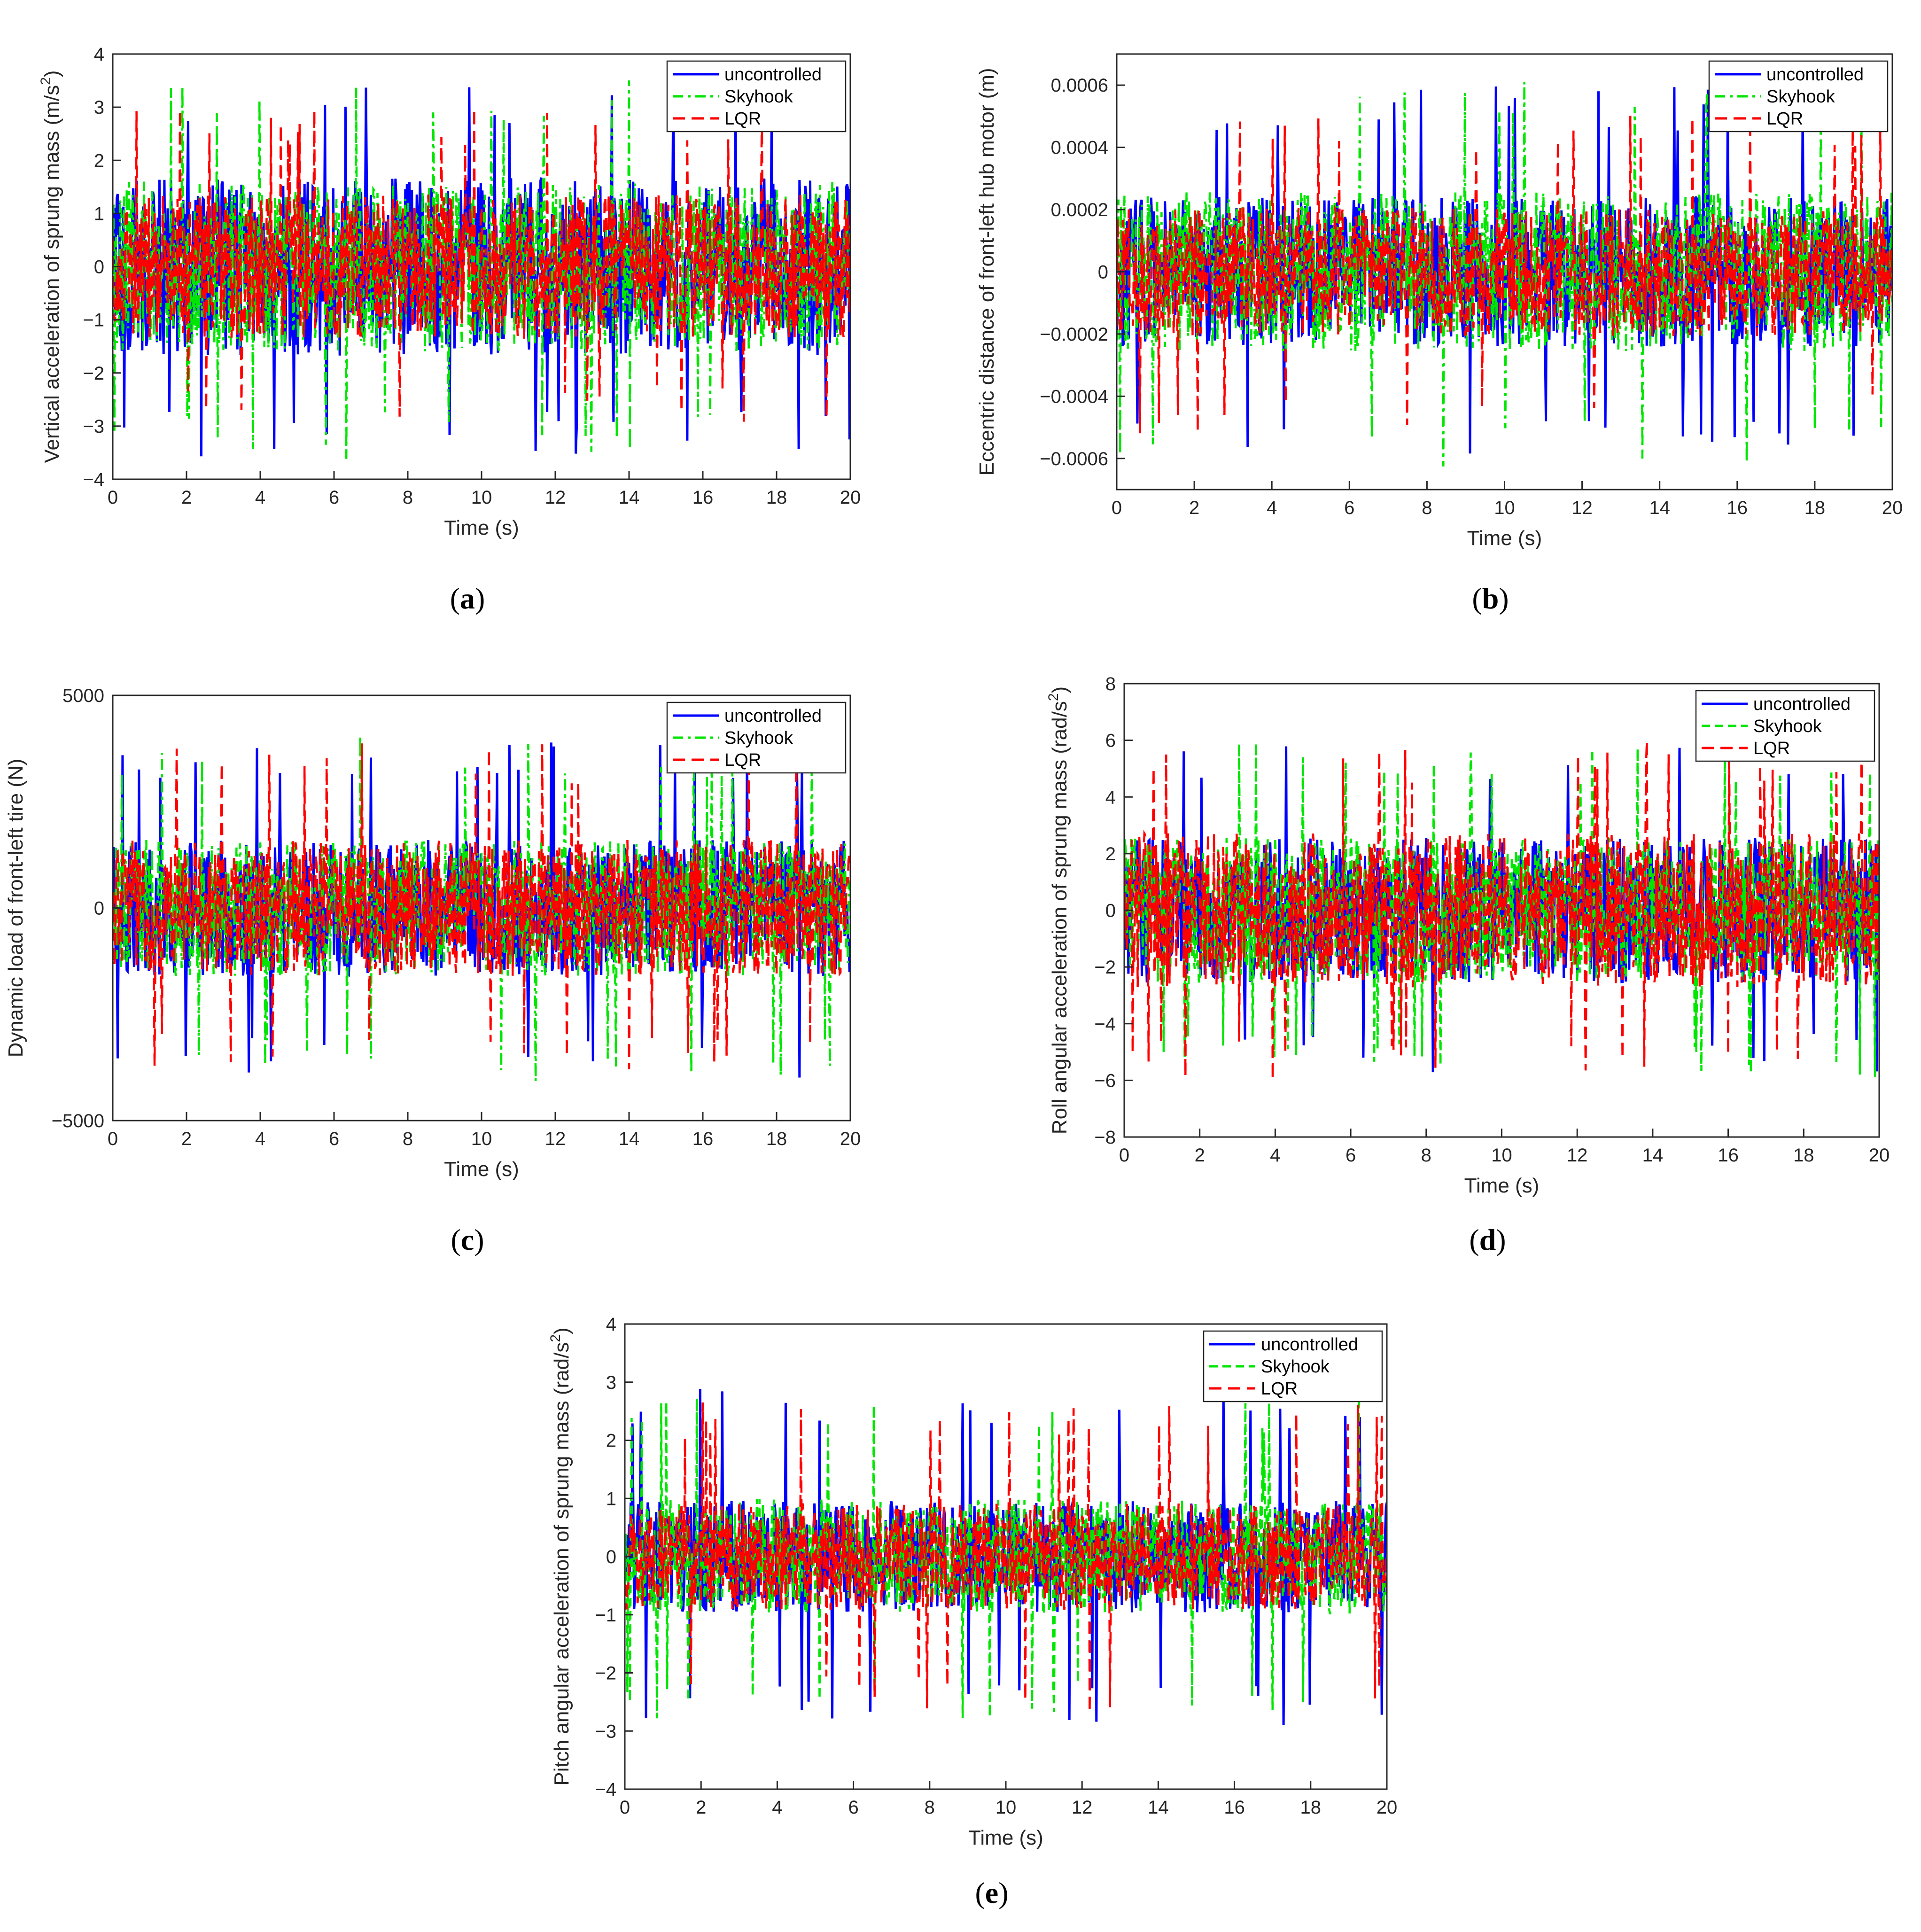 The width and height of the screenshot is (1921, 1932). What do you see at coordinates (467, 598) in the screenshot?
I see `panel-label: (a)` at bounding box center [467, 598].